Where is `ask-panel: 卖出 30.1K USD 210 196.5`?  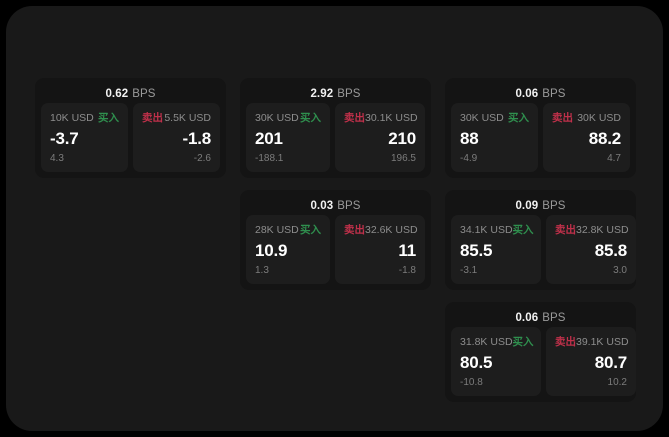 ask-panel: 卖出 30.1K USD 210 196.5 is located at coordinates (380, 137).